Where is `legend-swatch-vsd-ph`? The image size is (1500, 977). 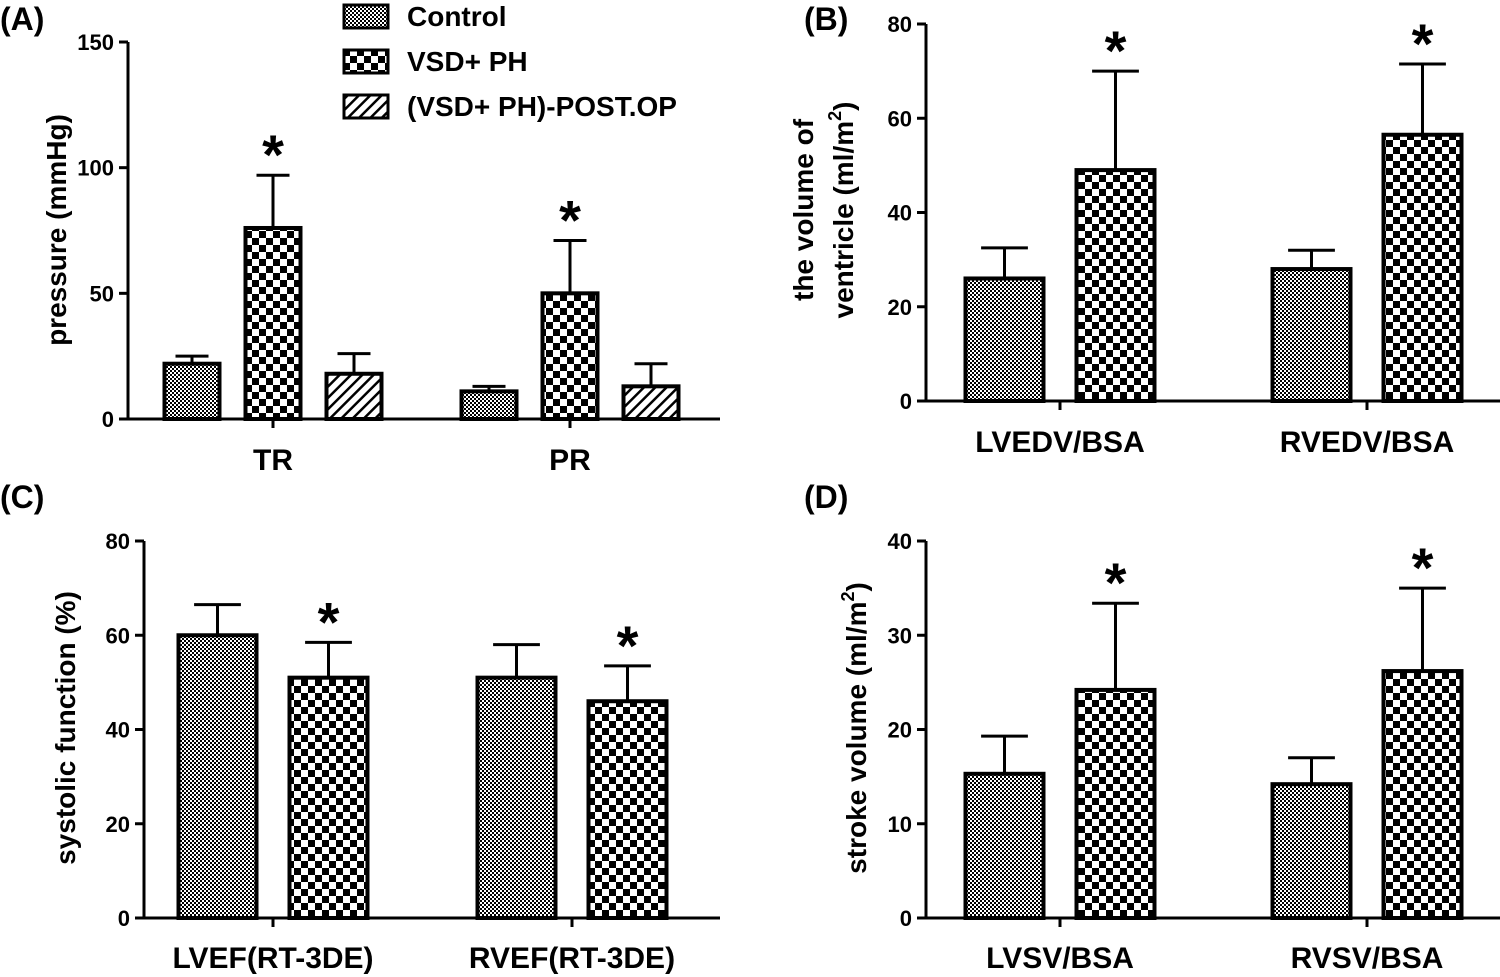 legend-swatch-vsd-ph is located at coordinates (366, 61).